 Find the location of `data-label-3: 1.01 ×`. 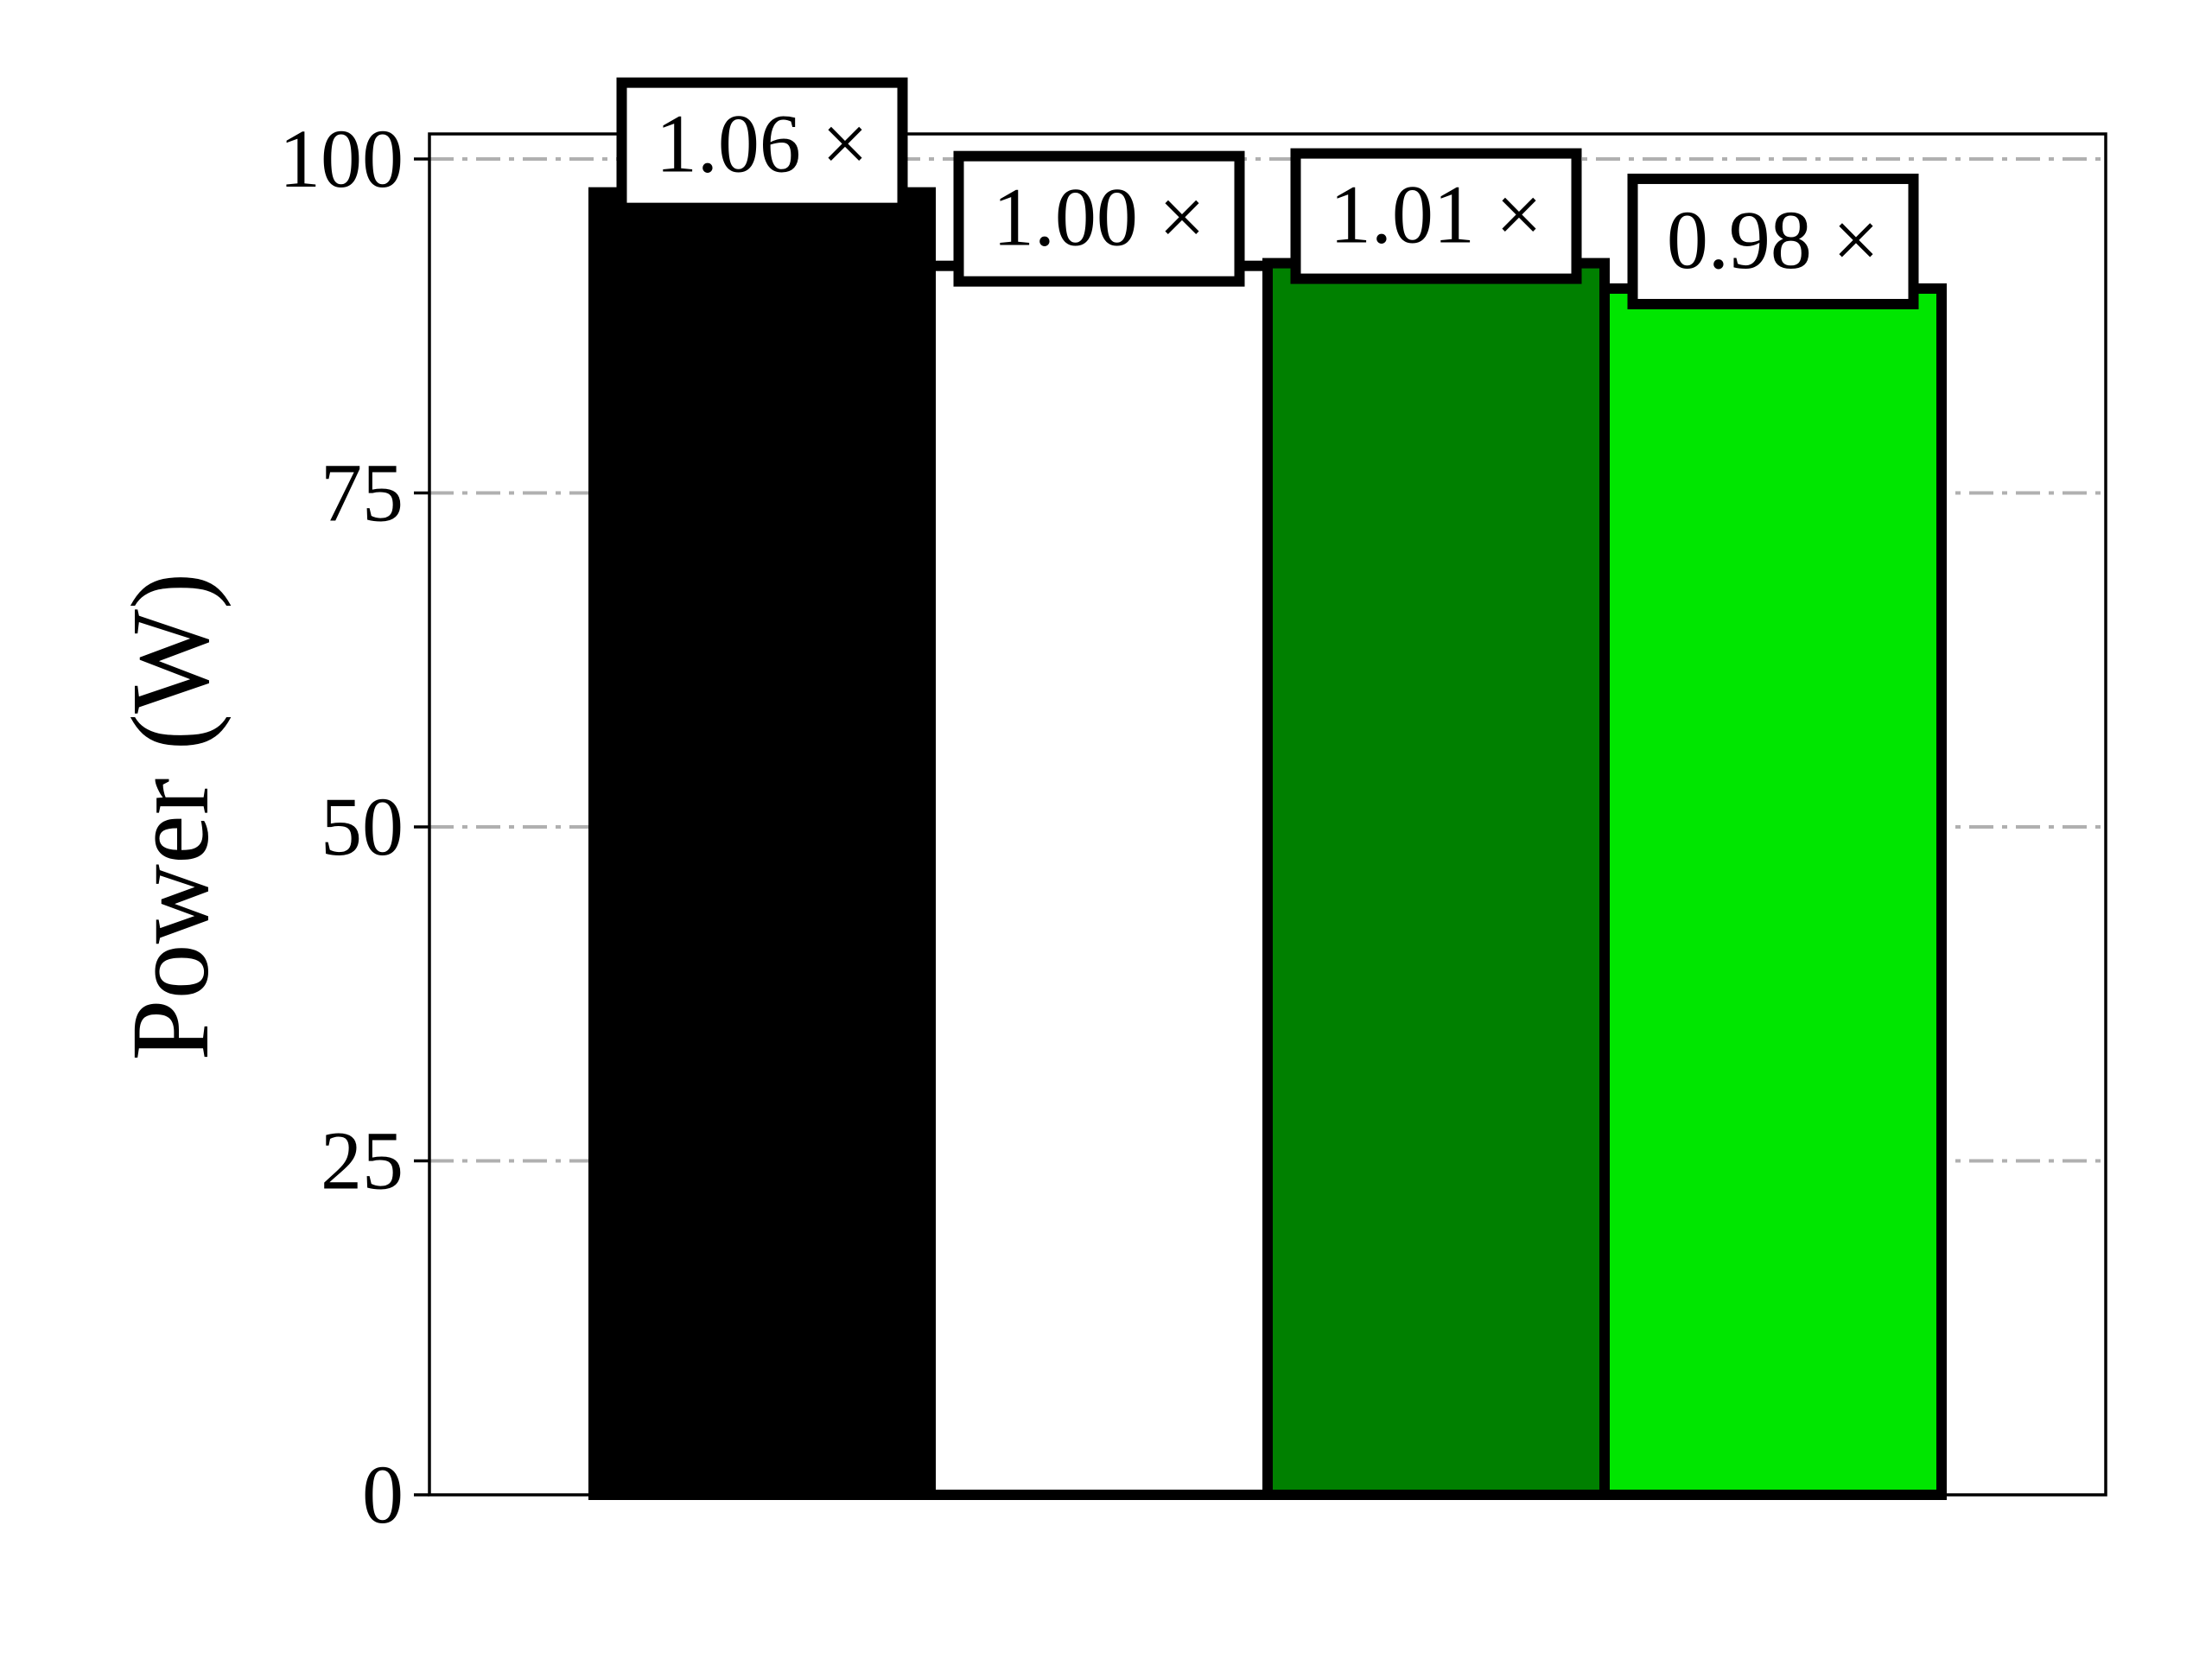

data-label-3: 1.01 × is located at coordinates (1436, 214).